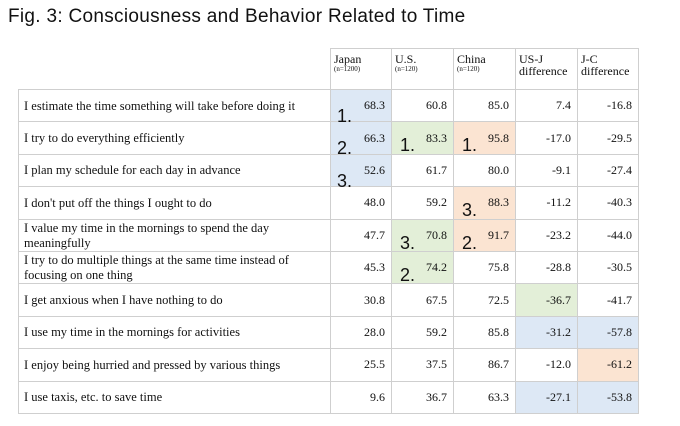 This screenshot has height=426, width=680. What do you see at coordinates (361, 69) in the screenshot?
I see `column-header: Japan (n=1200)` at bounding box center [361, 69].